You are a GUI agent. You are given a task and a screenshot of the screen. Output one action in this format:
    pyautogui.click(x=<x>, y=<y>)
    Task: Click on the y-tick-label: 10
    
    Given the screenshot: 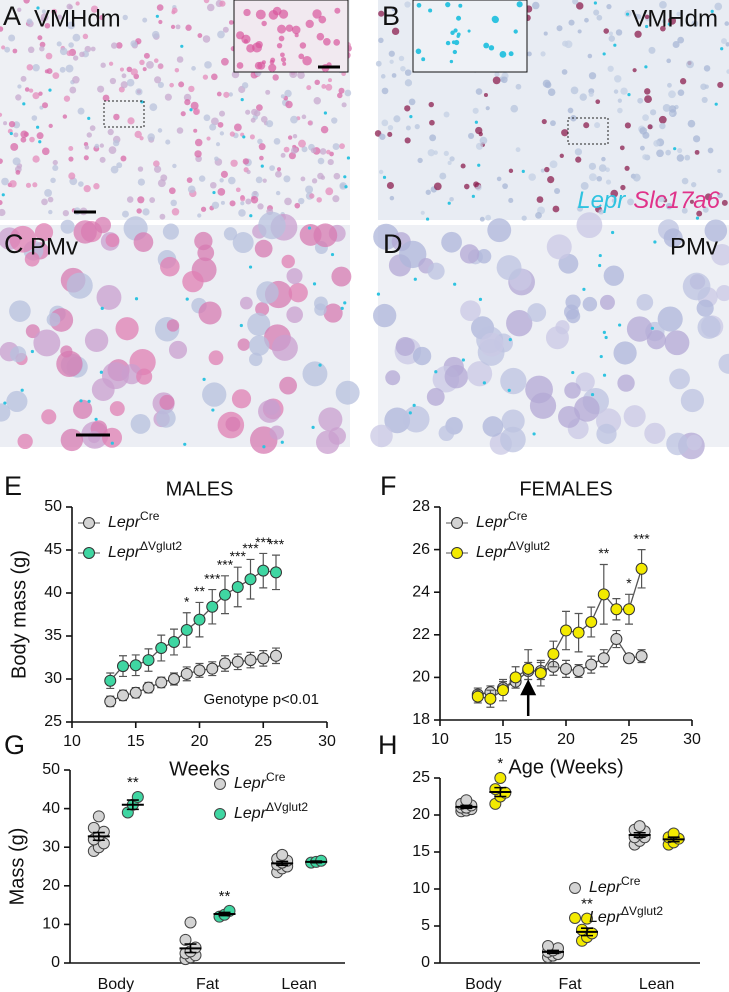 What is the action you would take?
    pyautogui.click(x=51, y=924)
    